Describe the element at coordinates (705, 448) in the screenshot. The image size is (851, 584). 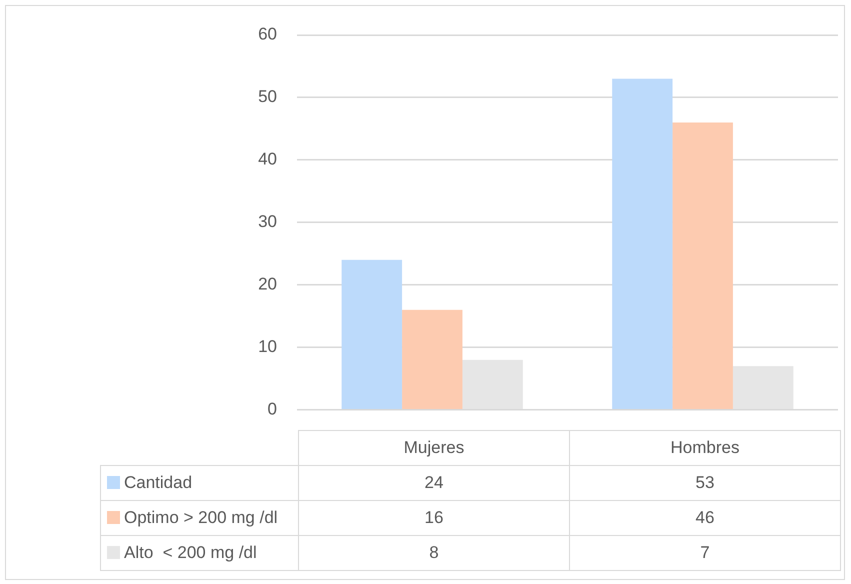
I see `x-tick-label: Hombres` at that location.